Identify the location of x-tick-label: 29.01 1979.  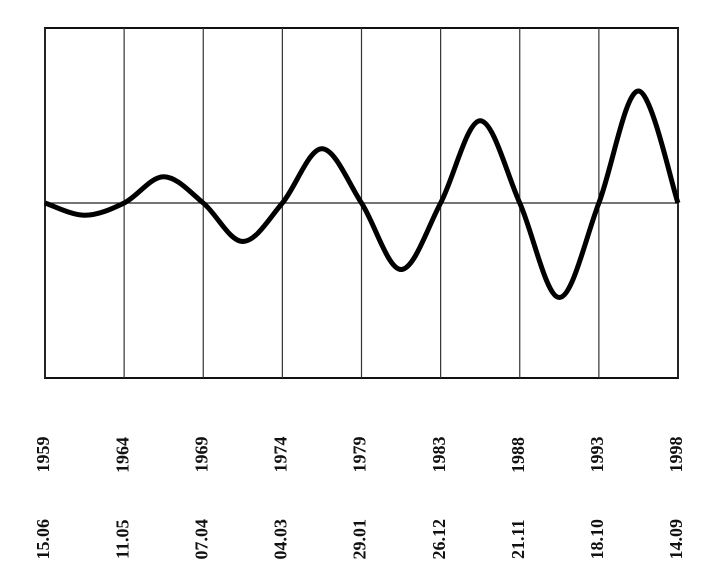
(360, 498).